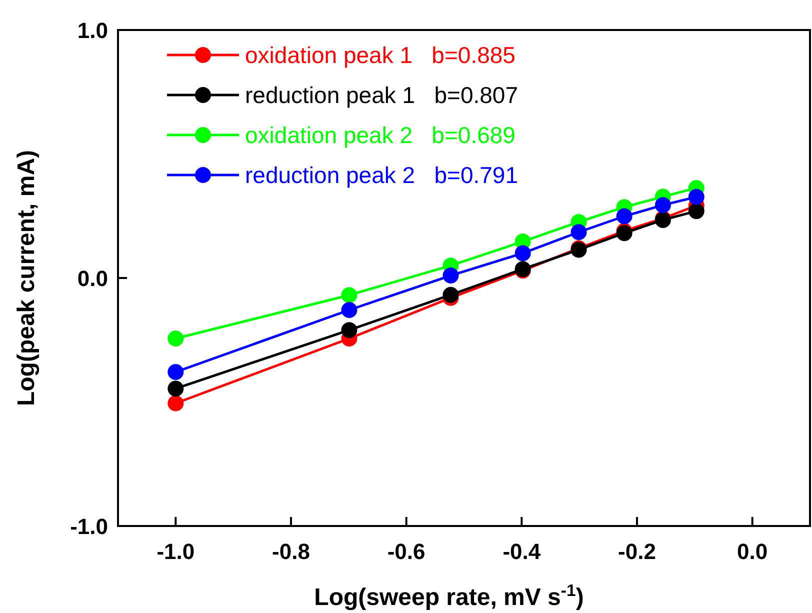  Describe the element at coordinates (449, 595) in the screenshot. I see `x-axis-title: Log(sweep rate, mV s$^{-1}$)` at that location.